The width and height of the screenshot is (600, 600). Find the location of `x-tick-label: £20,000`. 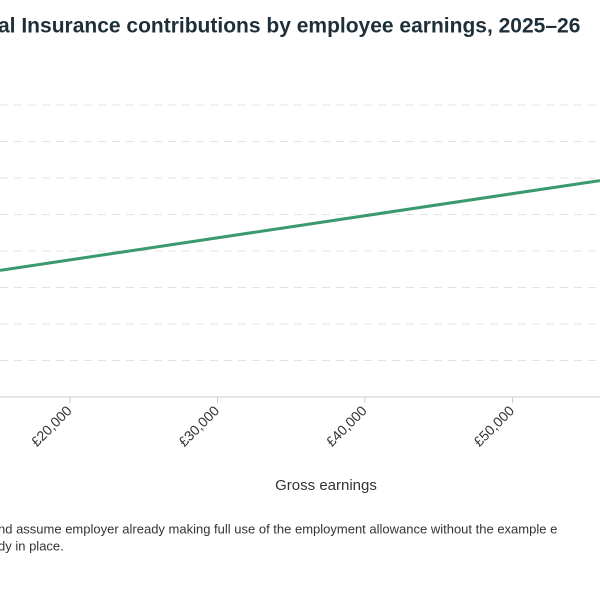

x-tick-label: £20,000 is located at coordinates (51, 425).